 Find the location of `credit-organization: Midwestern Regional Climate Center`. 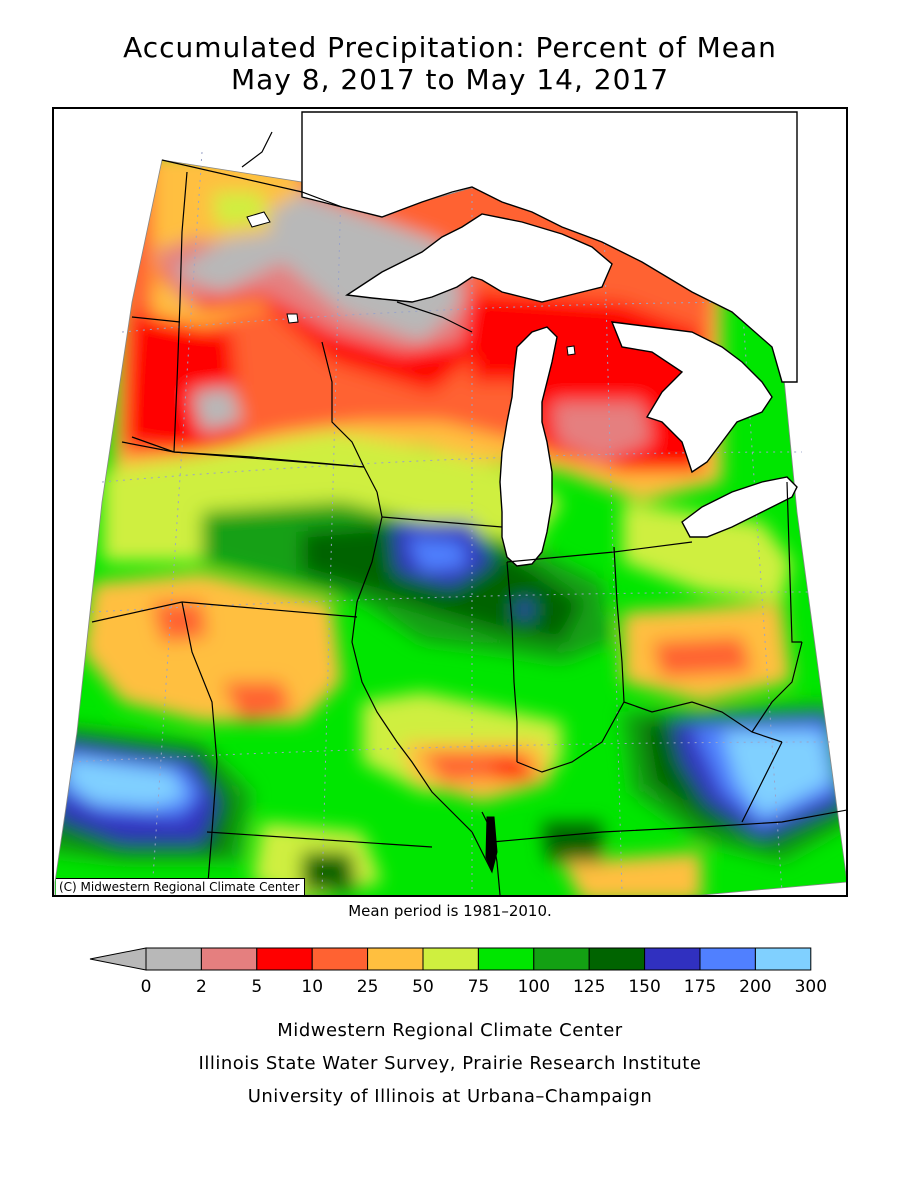

credit-organization: Midwestern Regional Climate Center is located at coordinates (450, 1030).